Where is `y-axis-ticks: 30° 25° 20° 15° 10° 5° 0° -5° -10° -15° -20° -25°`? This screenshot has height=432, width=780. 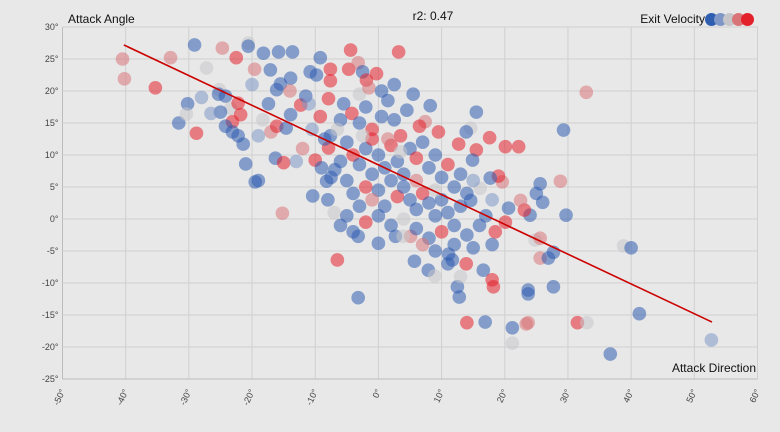 y-axis-ticks: 30° 25° 20° 15° 10° 5° 0° -5° -10° -15° -20° -25° is located at coordinates (50, 203).